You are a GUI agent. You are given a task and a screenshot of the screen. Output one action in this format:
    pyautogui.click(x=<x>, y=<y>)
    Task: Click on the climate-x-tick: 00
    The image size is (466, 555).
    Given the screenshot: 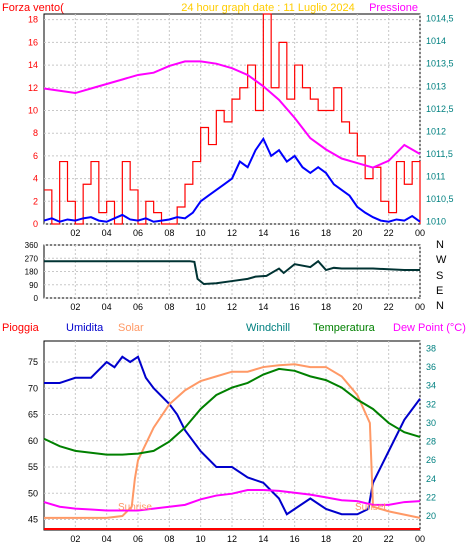 What is the action you would take?
    pyautogui.click(x=420, y=539)
    